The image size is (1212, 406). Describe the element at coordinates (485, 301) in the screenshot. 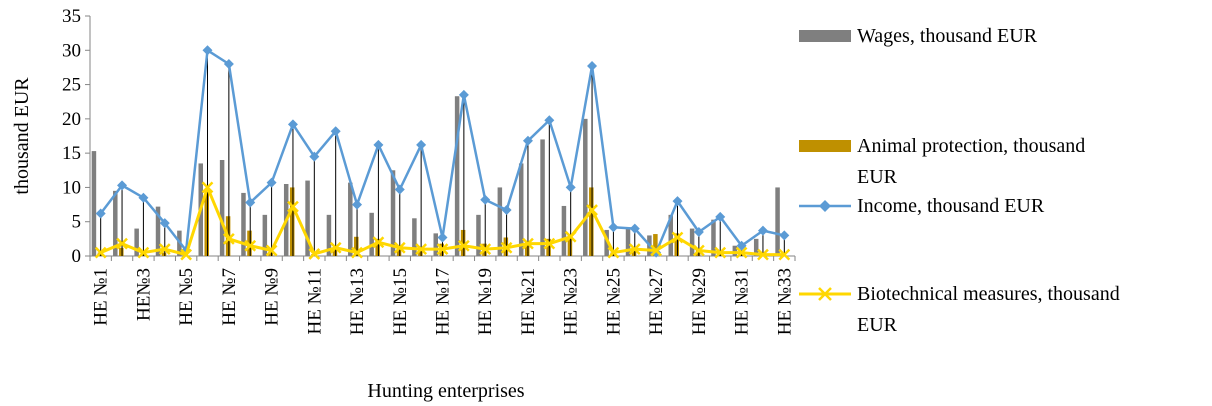

I see `x-tick-label: HE №19` at that location.